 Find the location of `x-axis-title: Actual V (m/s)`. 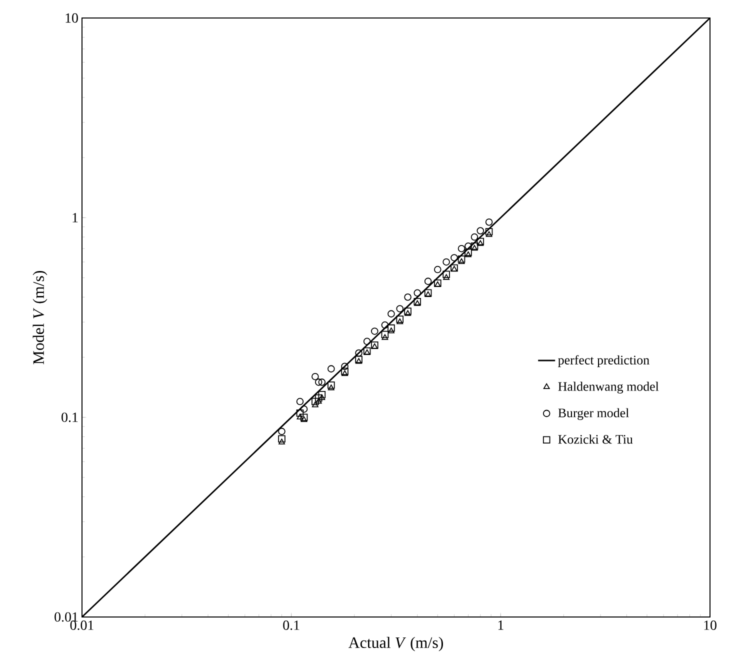

x-axis-title: Actual V (m/s) is located at coordinates (395, 644).